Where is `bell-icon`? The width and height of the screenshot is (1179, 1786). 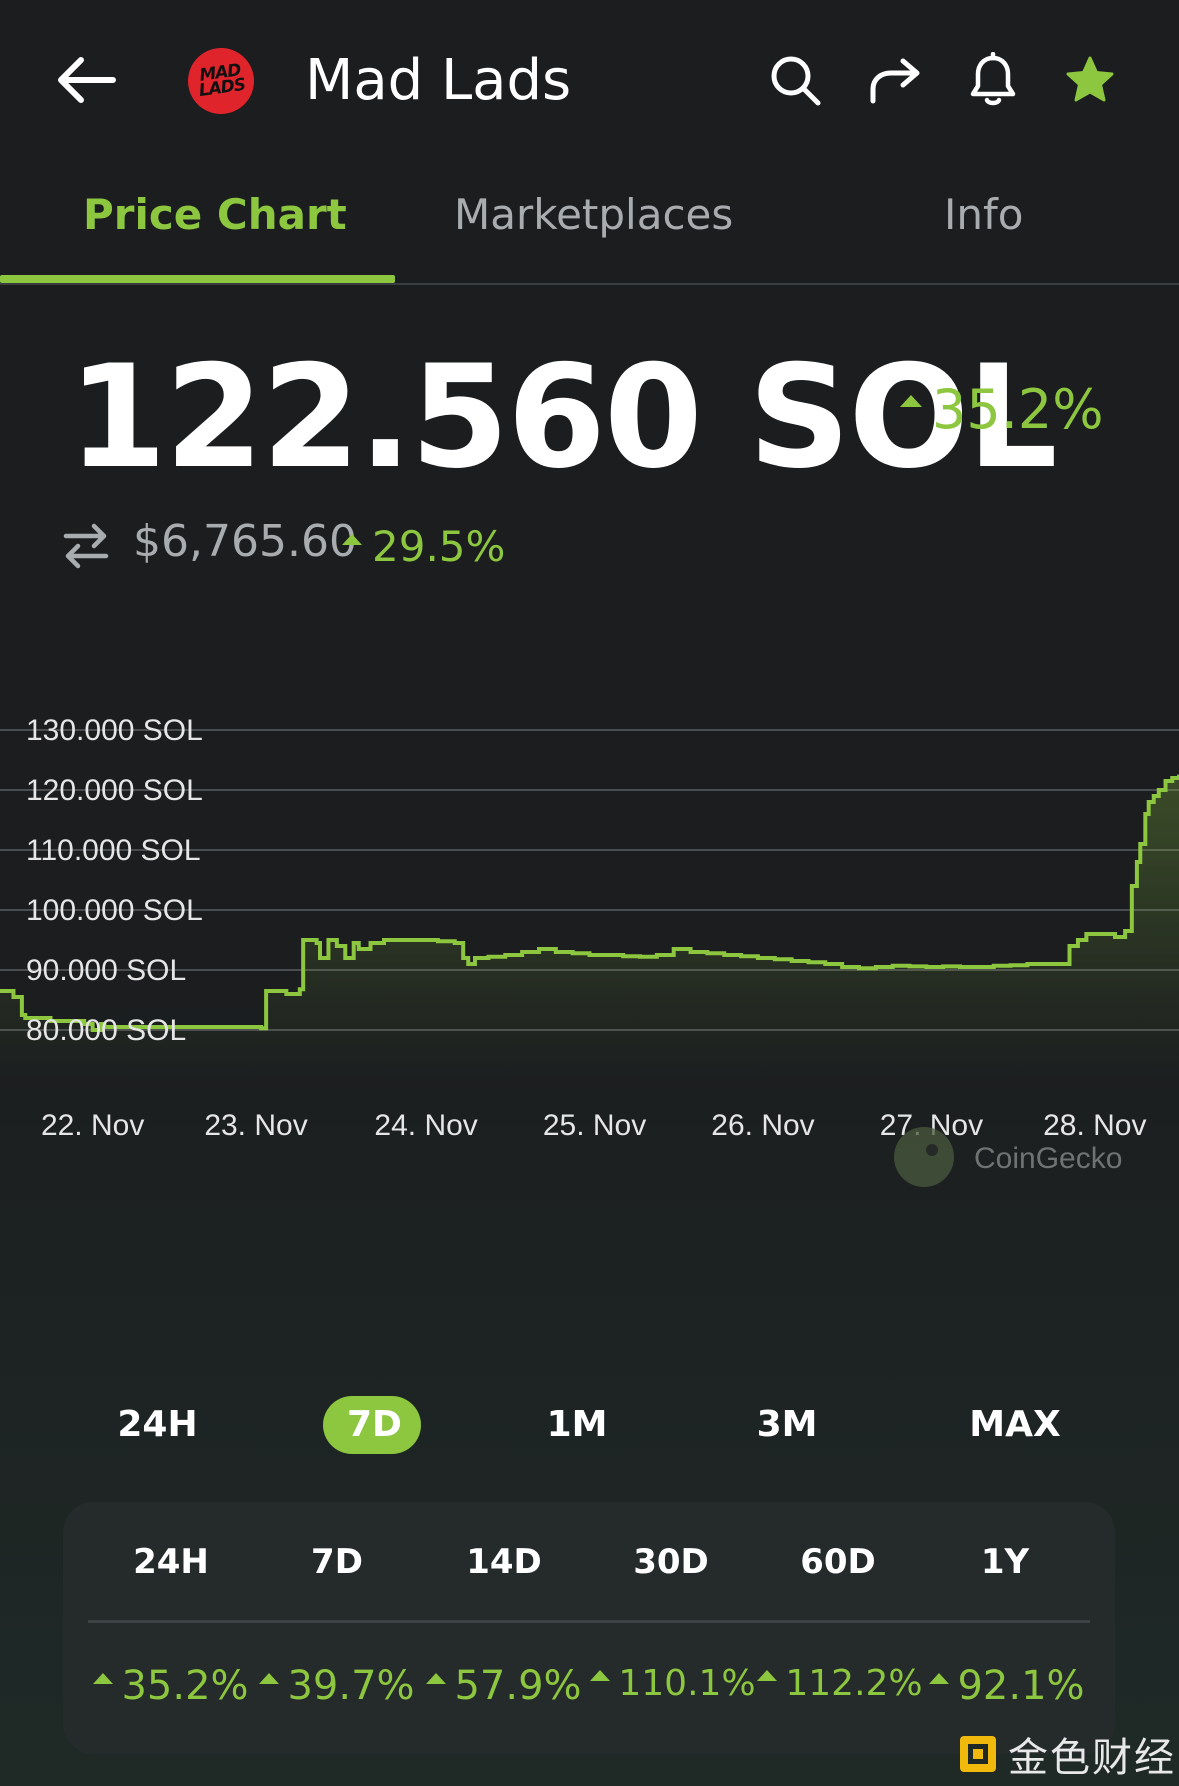
bell-icon is located at coordinates (993, 79).